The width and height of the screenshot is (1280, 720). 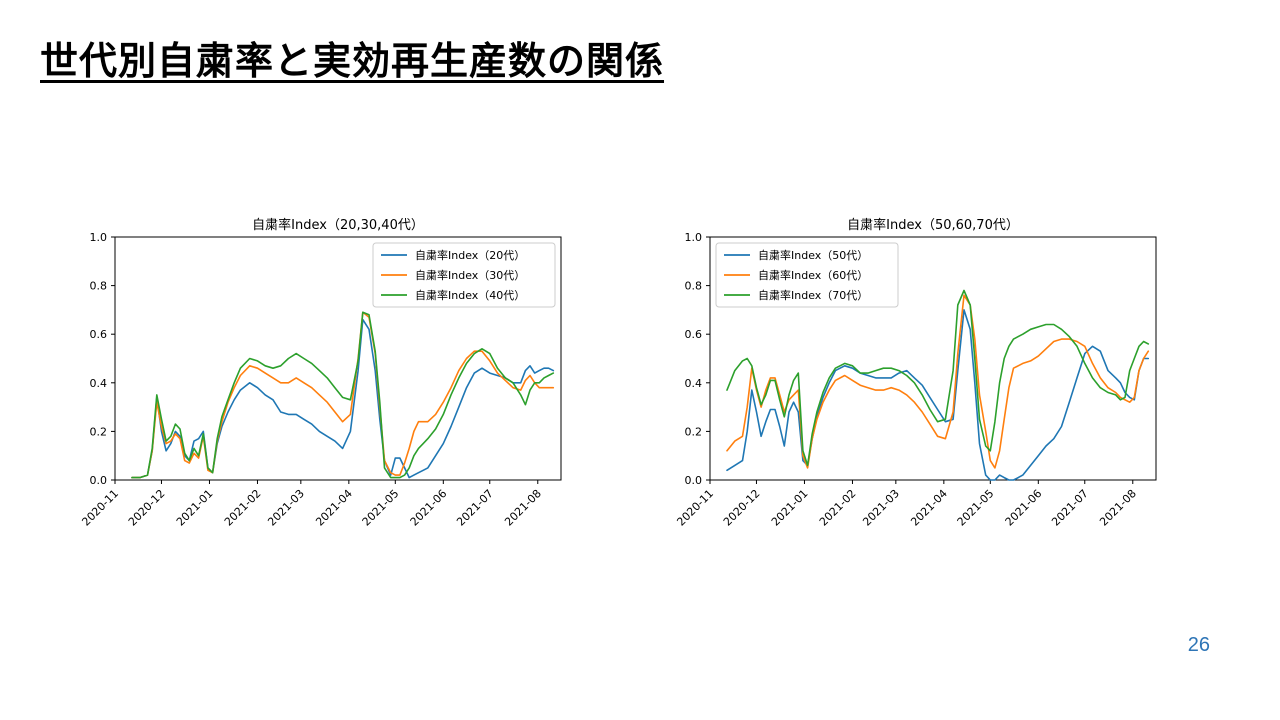 What do you see at coordinates (933, 225) in the screenshot?
I see `chart-right-title: 自粛率Index（50,60,70代）` at bounding box center [933, 225].